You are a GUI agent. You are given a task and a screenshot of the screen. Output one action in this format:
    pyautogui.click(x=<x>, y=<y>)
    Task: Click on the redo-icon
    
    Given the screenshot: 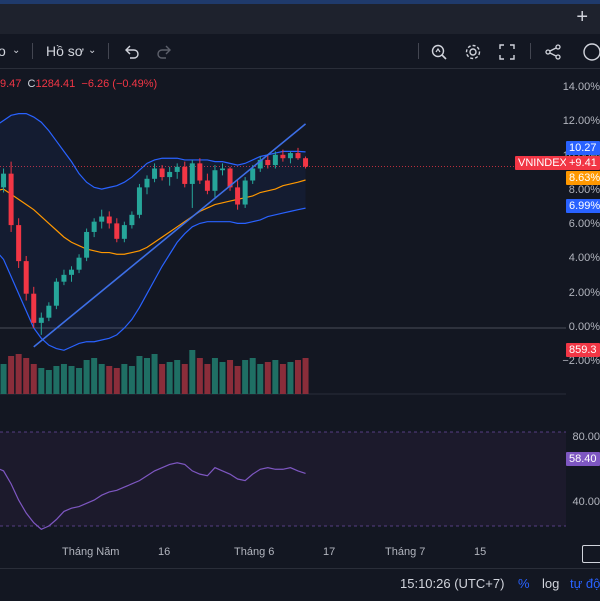 What is the action you would take?
    pyautogui.click(x=164, y=51)
    